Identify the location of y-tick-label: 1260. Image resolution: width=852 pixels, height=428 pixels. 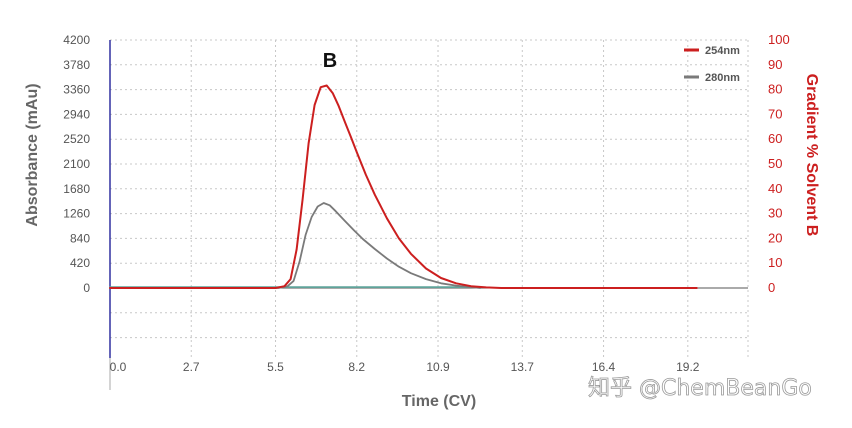
(76, 214).